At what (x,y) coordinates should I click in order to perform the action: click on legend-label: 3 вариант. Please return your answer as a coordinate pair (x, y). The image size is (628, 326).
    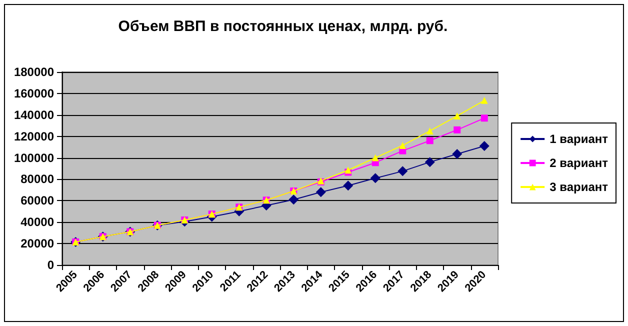
    Looking at the image, I should click on (579, 187).